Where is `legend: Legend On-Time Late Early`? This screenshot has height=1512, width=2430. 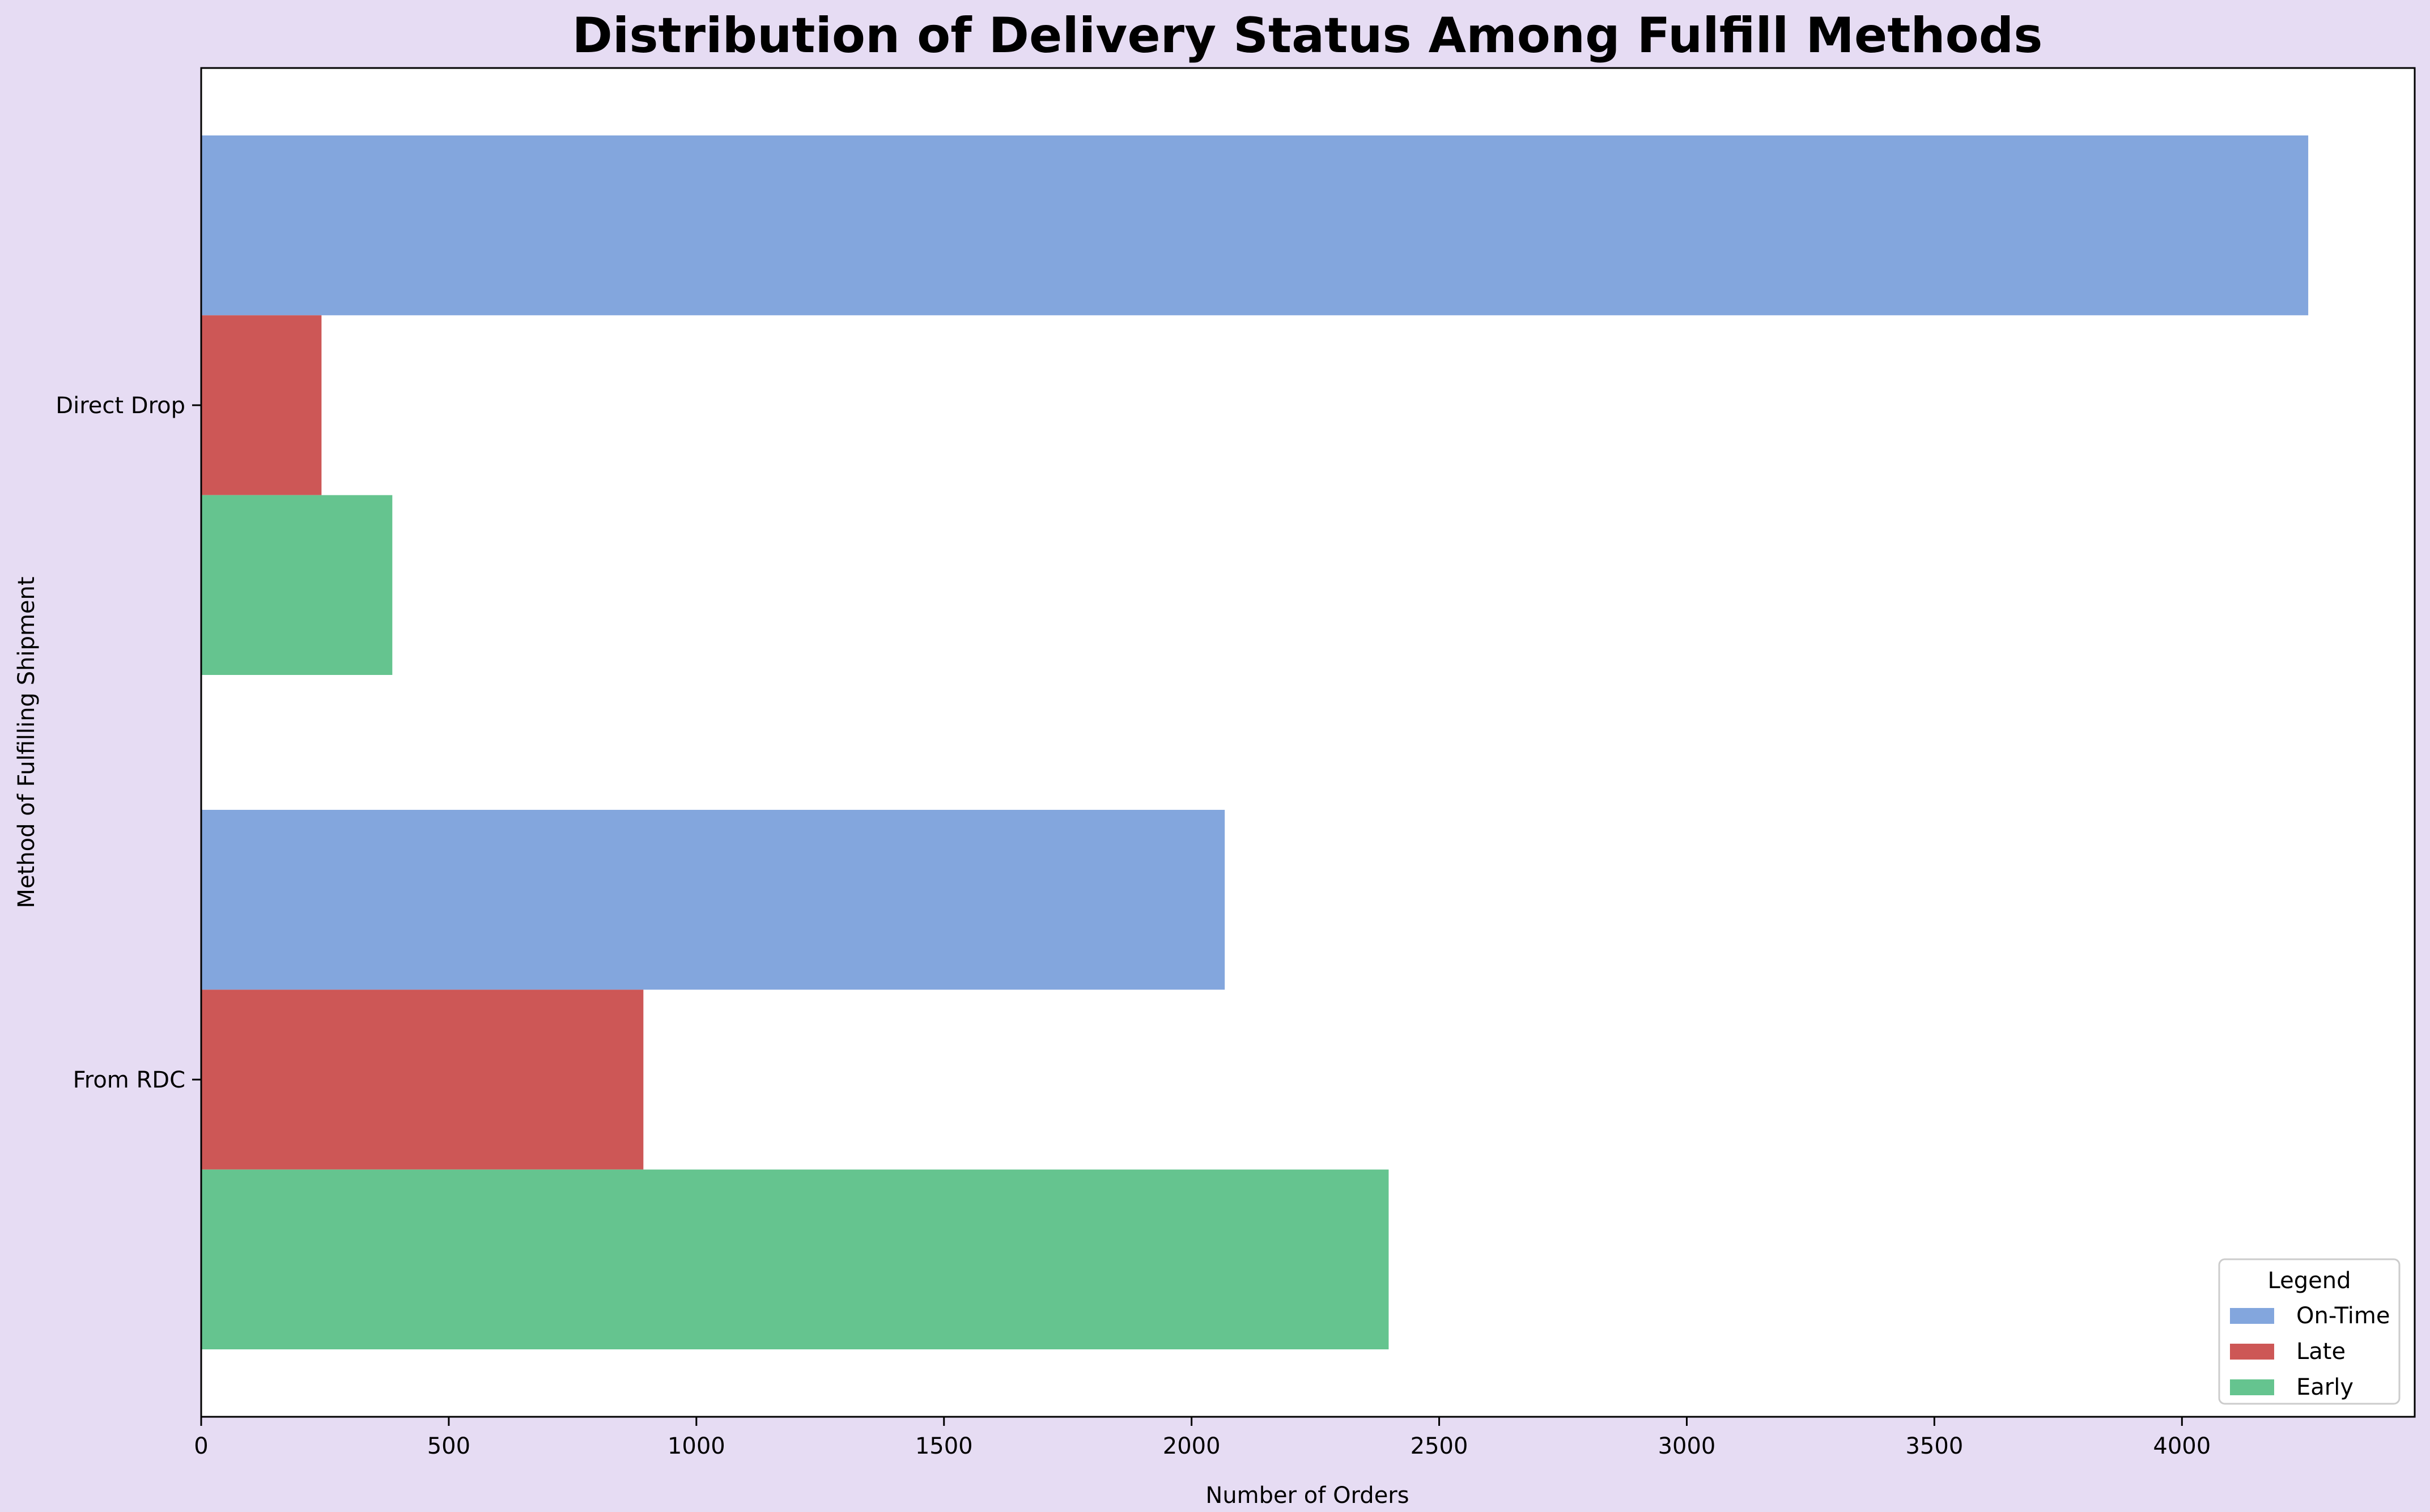
legend: Legend On-Time Late Early is located at coordinates (2309, 1332).